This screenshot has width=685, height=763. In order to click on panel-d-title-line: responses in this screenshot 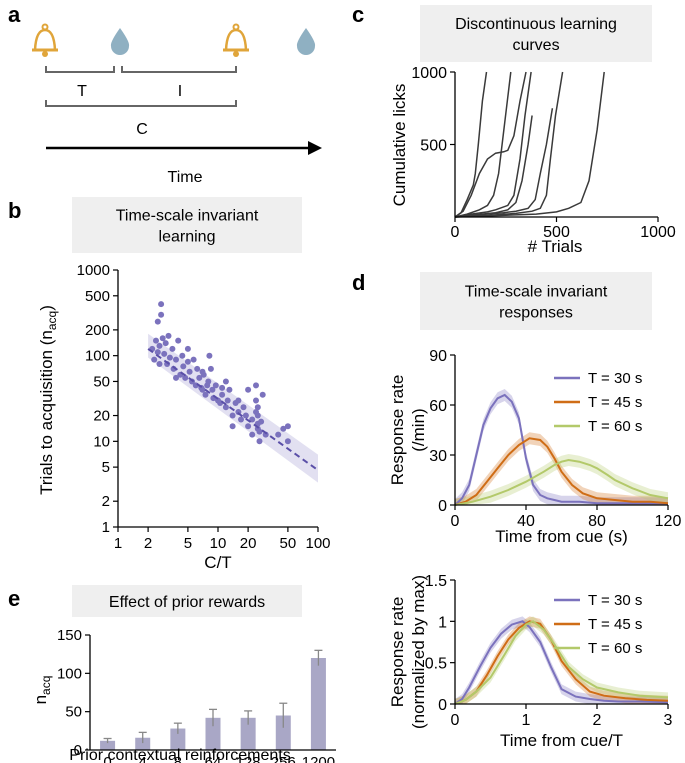, I will do `click(536, 313)`.